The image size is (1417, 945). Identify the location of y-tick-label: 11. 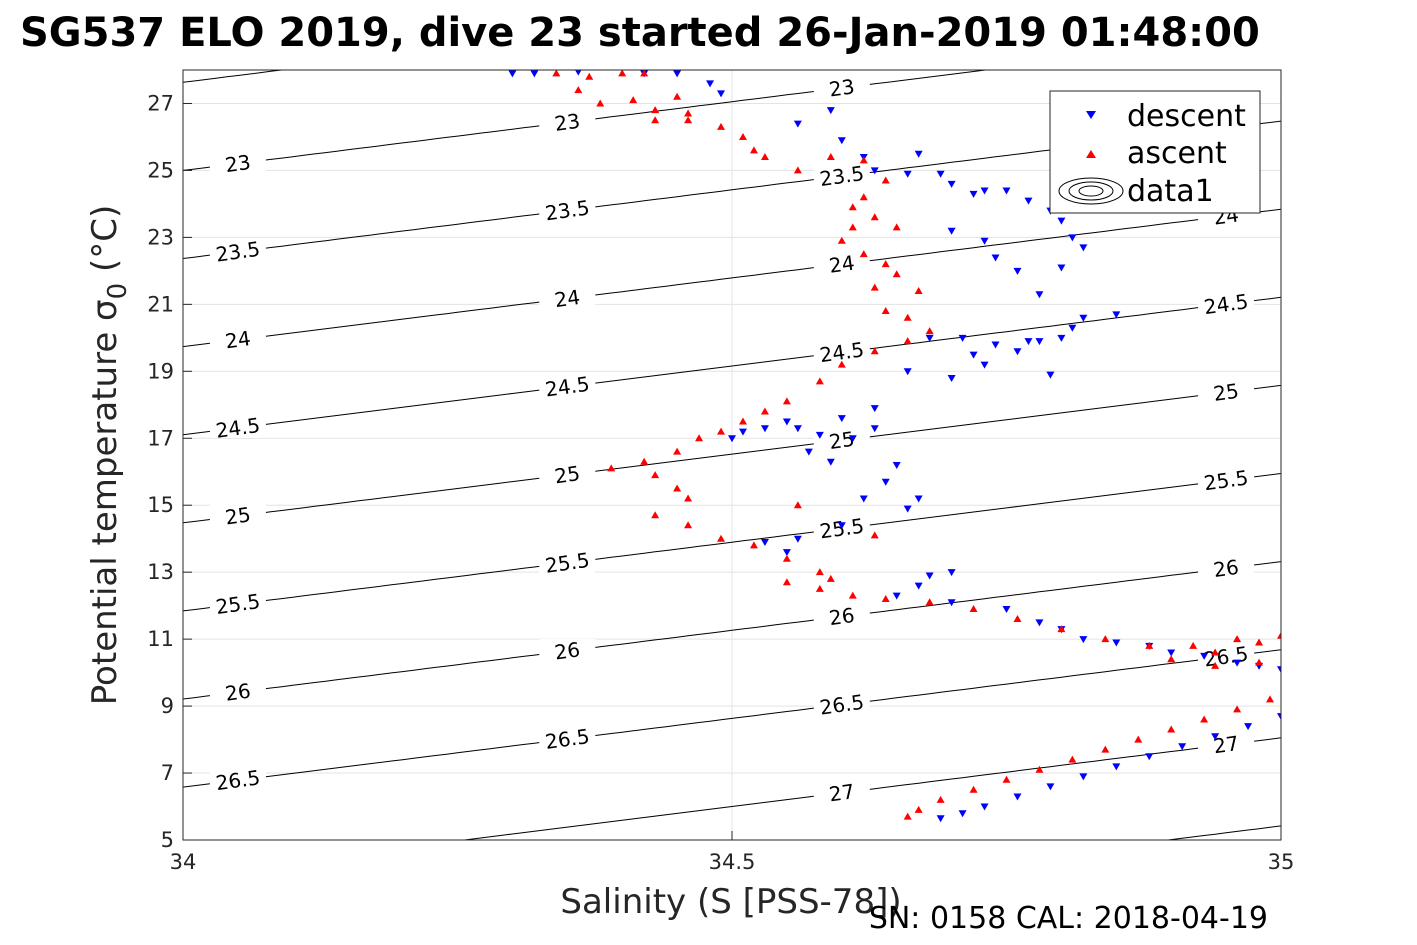
(160, 639).